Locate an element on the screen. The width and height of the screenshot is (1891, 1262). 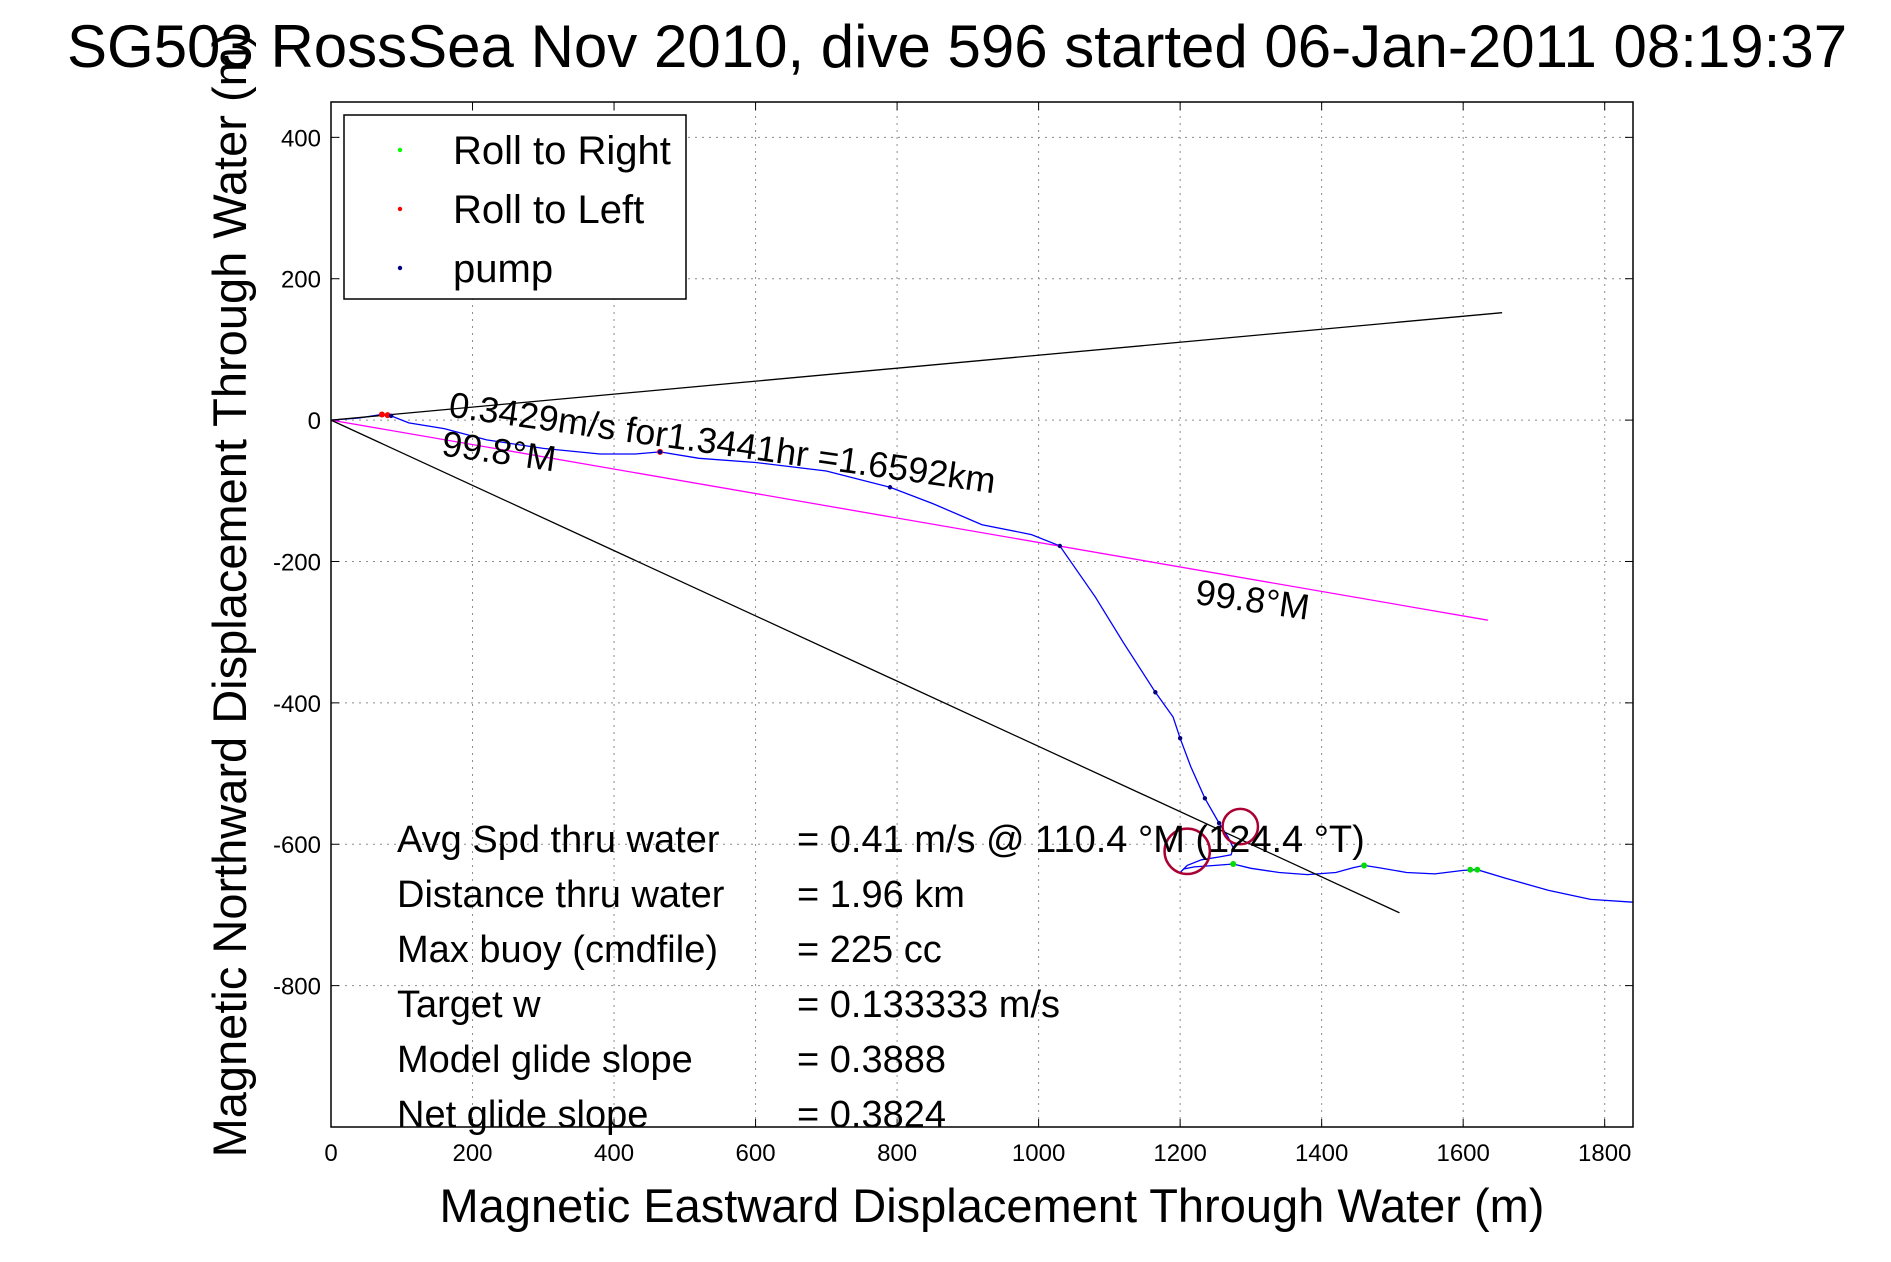
stat-label: Distance thru water is located at coordinates (561, 895).